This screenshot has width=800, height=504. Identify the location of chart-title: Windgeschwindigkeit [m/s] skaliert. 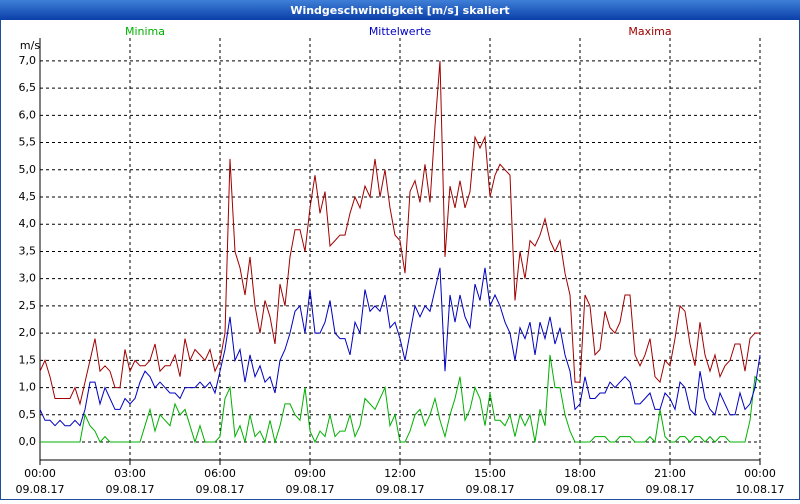
(399, 10).